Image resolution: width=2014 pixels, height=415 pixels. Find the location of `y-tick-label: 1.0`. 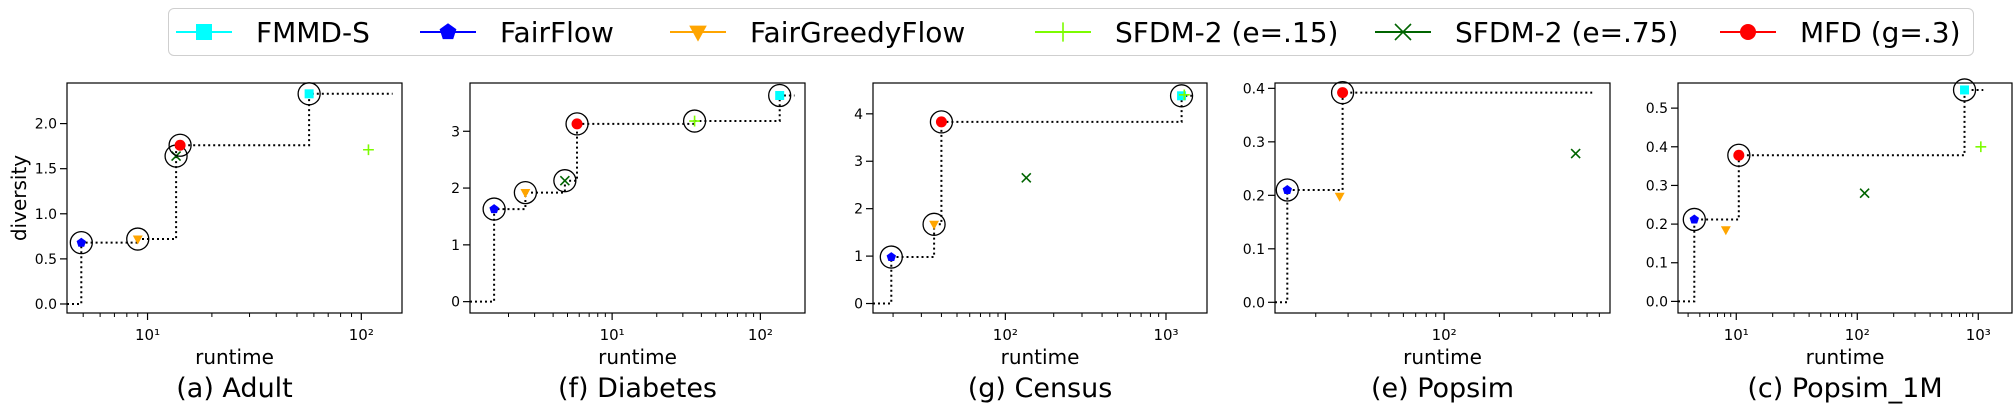

y-tick-label: 1.0 is located at coordinates (46, 215).